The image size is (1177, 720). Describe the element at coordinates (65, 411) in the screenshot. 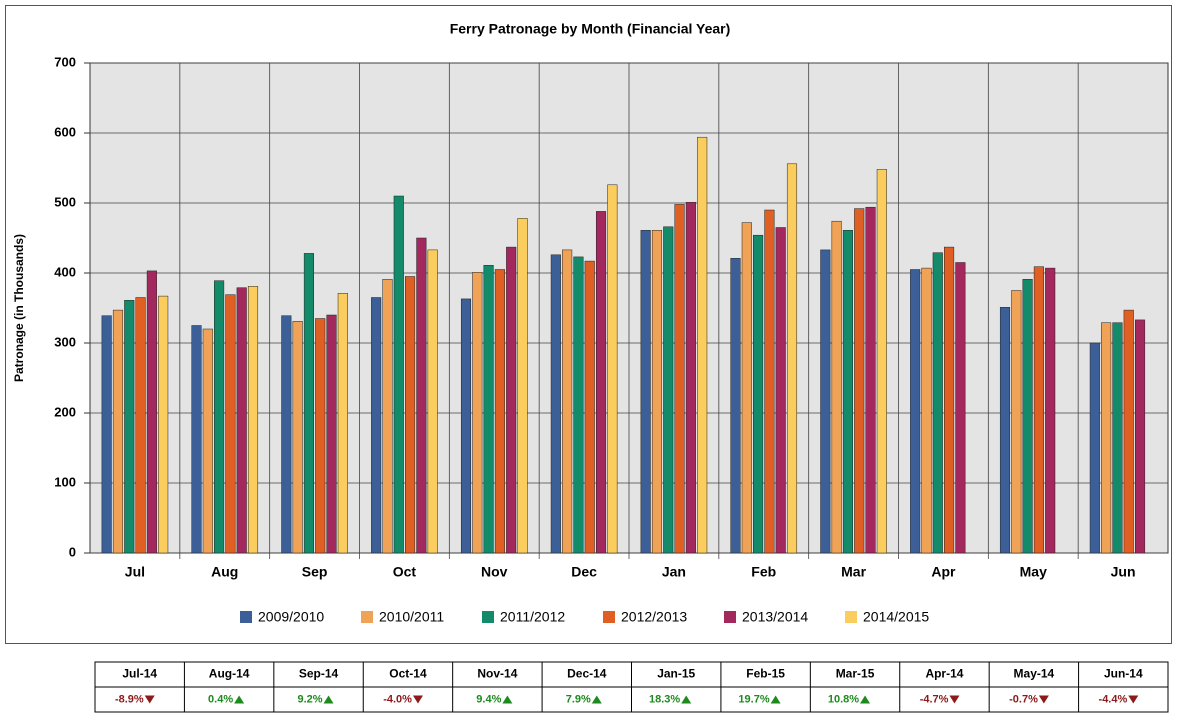

I see `y-tick-label: 200` at that location.